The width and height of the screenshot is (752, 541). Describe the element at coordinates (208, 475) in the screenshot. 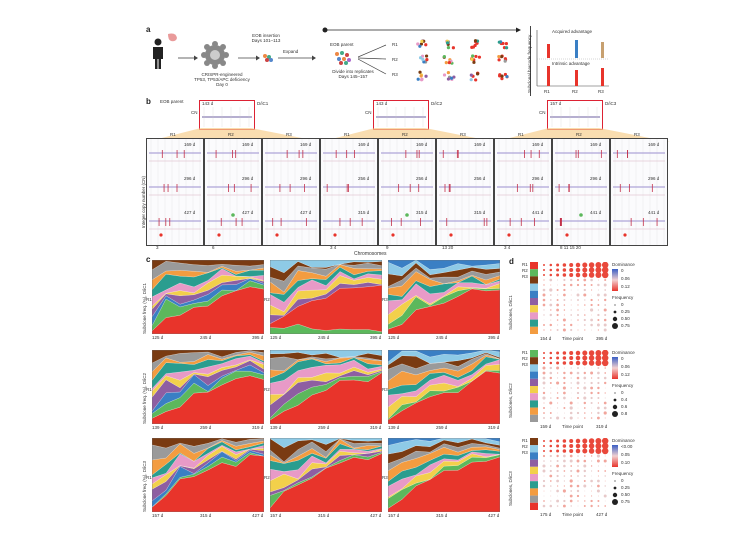

I see `muller-plot` at that location.